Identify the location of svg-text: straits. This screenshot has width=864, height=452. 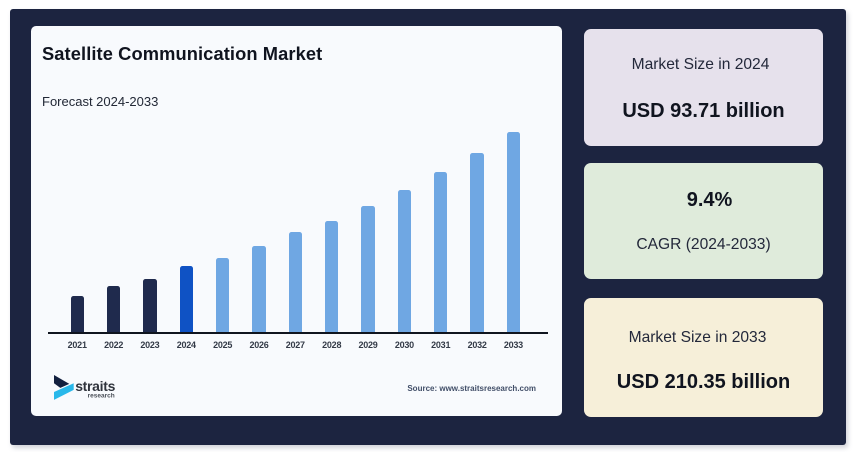
(95, 386).